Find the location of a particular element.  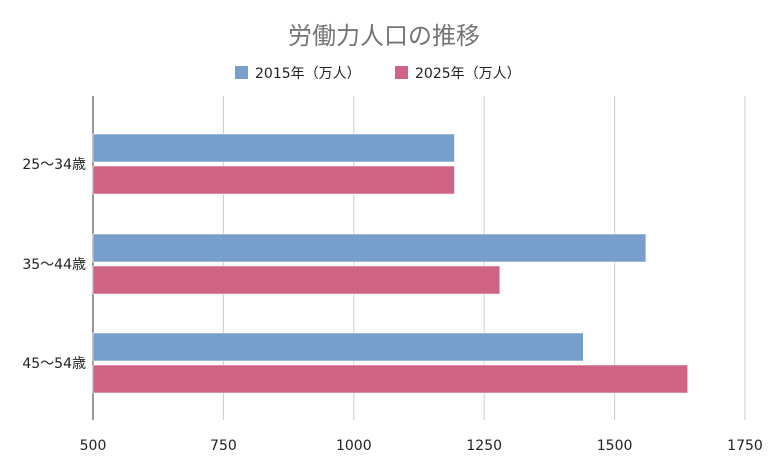

legend-label: 2025年（万人） is located at coordinates (468, 74).